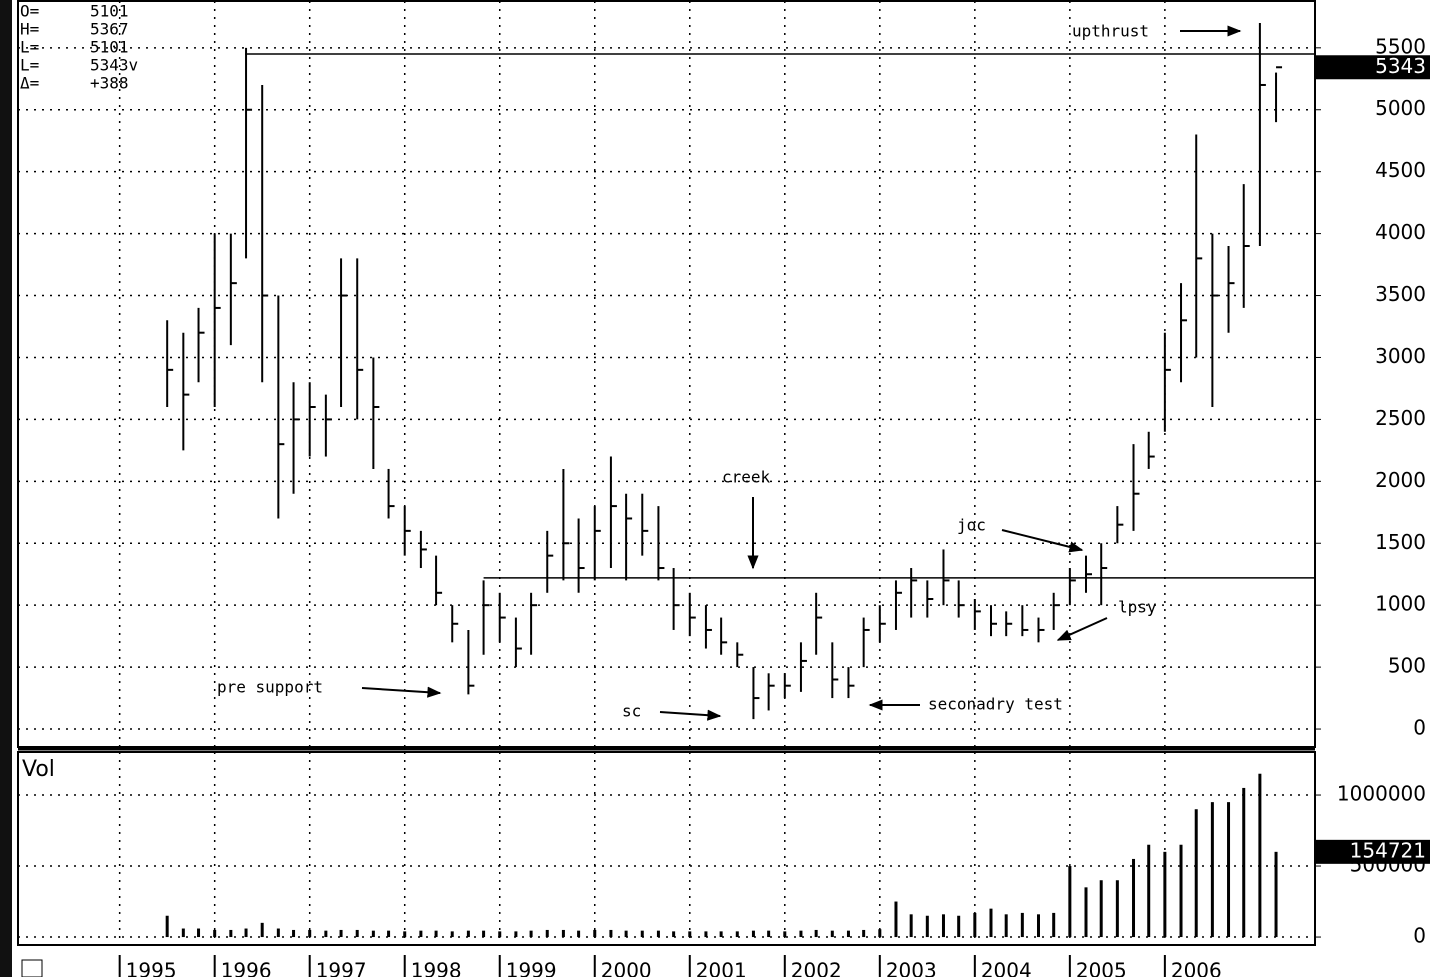 The image size is (1431, 977). I want to click on y-tick-label: 3000, so click(1400, 356).